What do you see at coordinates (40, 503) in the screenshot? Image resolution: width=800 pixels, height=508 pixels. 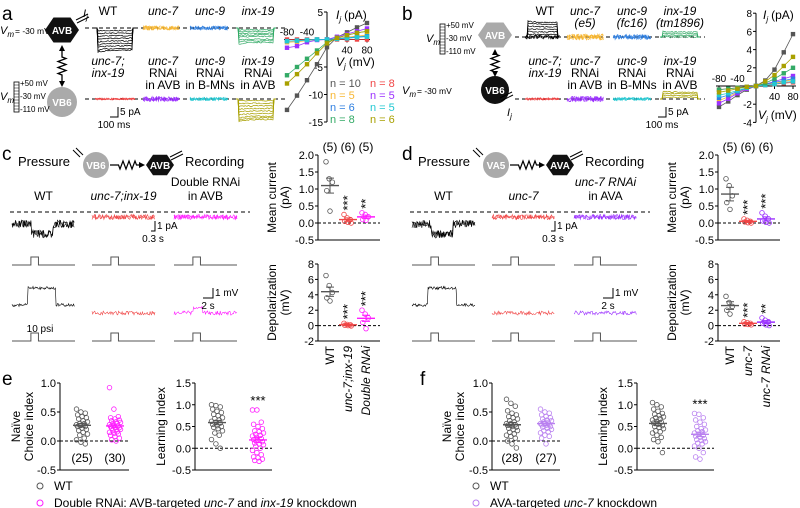 I see `knockdown-marker-icon` at bounding box center [40, 503].